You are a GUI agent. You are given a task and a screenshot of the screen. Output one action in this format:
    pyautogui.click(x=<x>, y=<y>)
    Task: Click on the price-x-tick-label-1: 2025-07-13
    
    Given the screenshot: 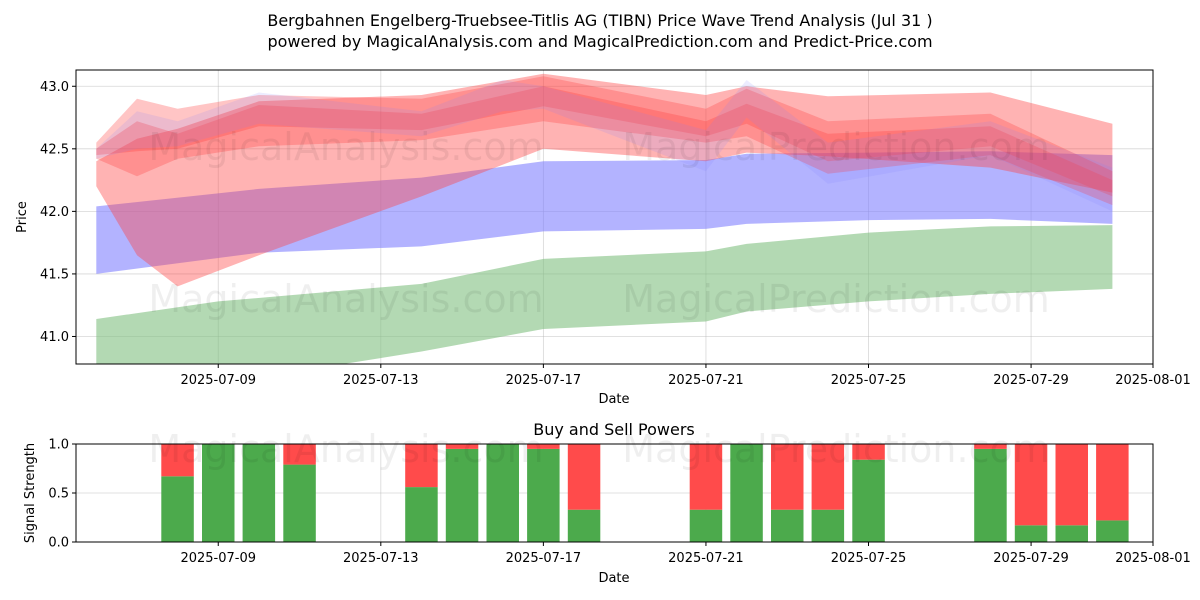 What is the action you would take?
    pyautogui.click(x=381, y=380)
    